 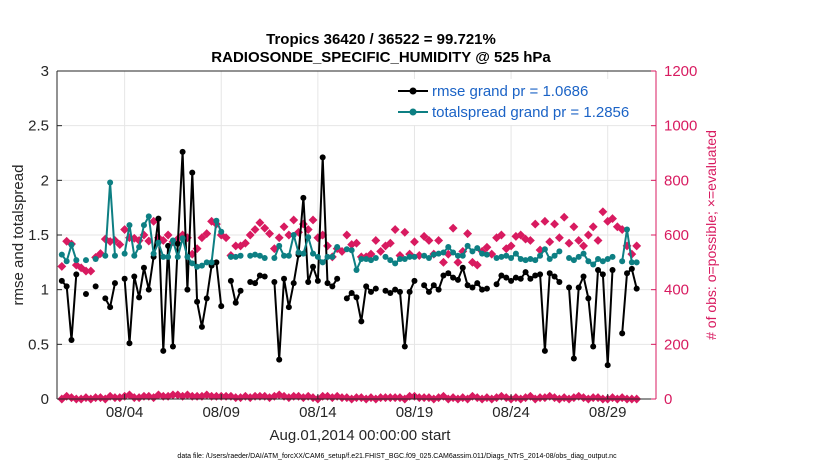 What do you see at coordinates (381, 57) in the screenshot?
I see `chart-title-line2: RADIOSONDE_SPECIFIC_HUMIDITY @ 525 hPa` at bounding box center [381, 57].